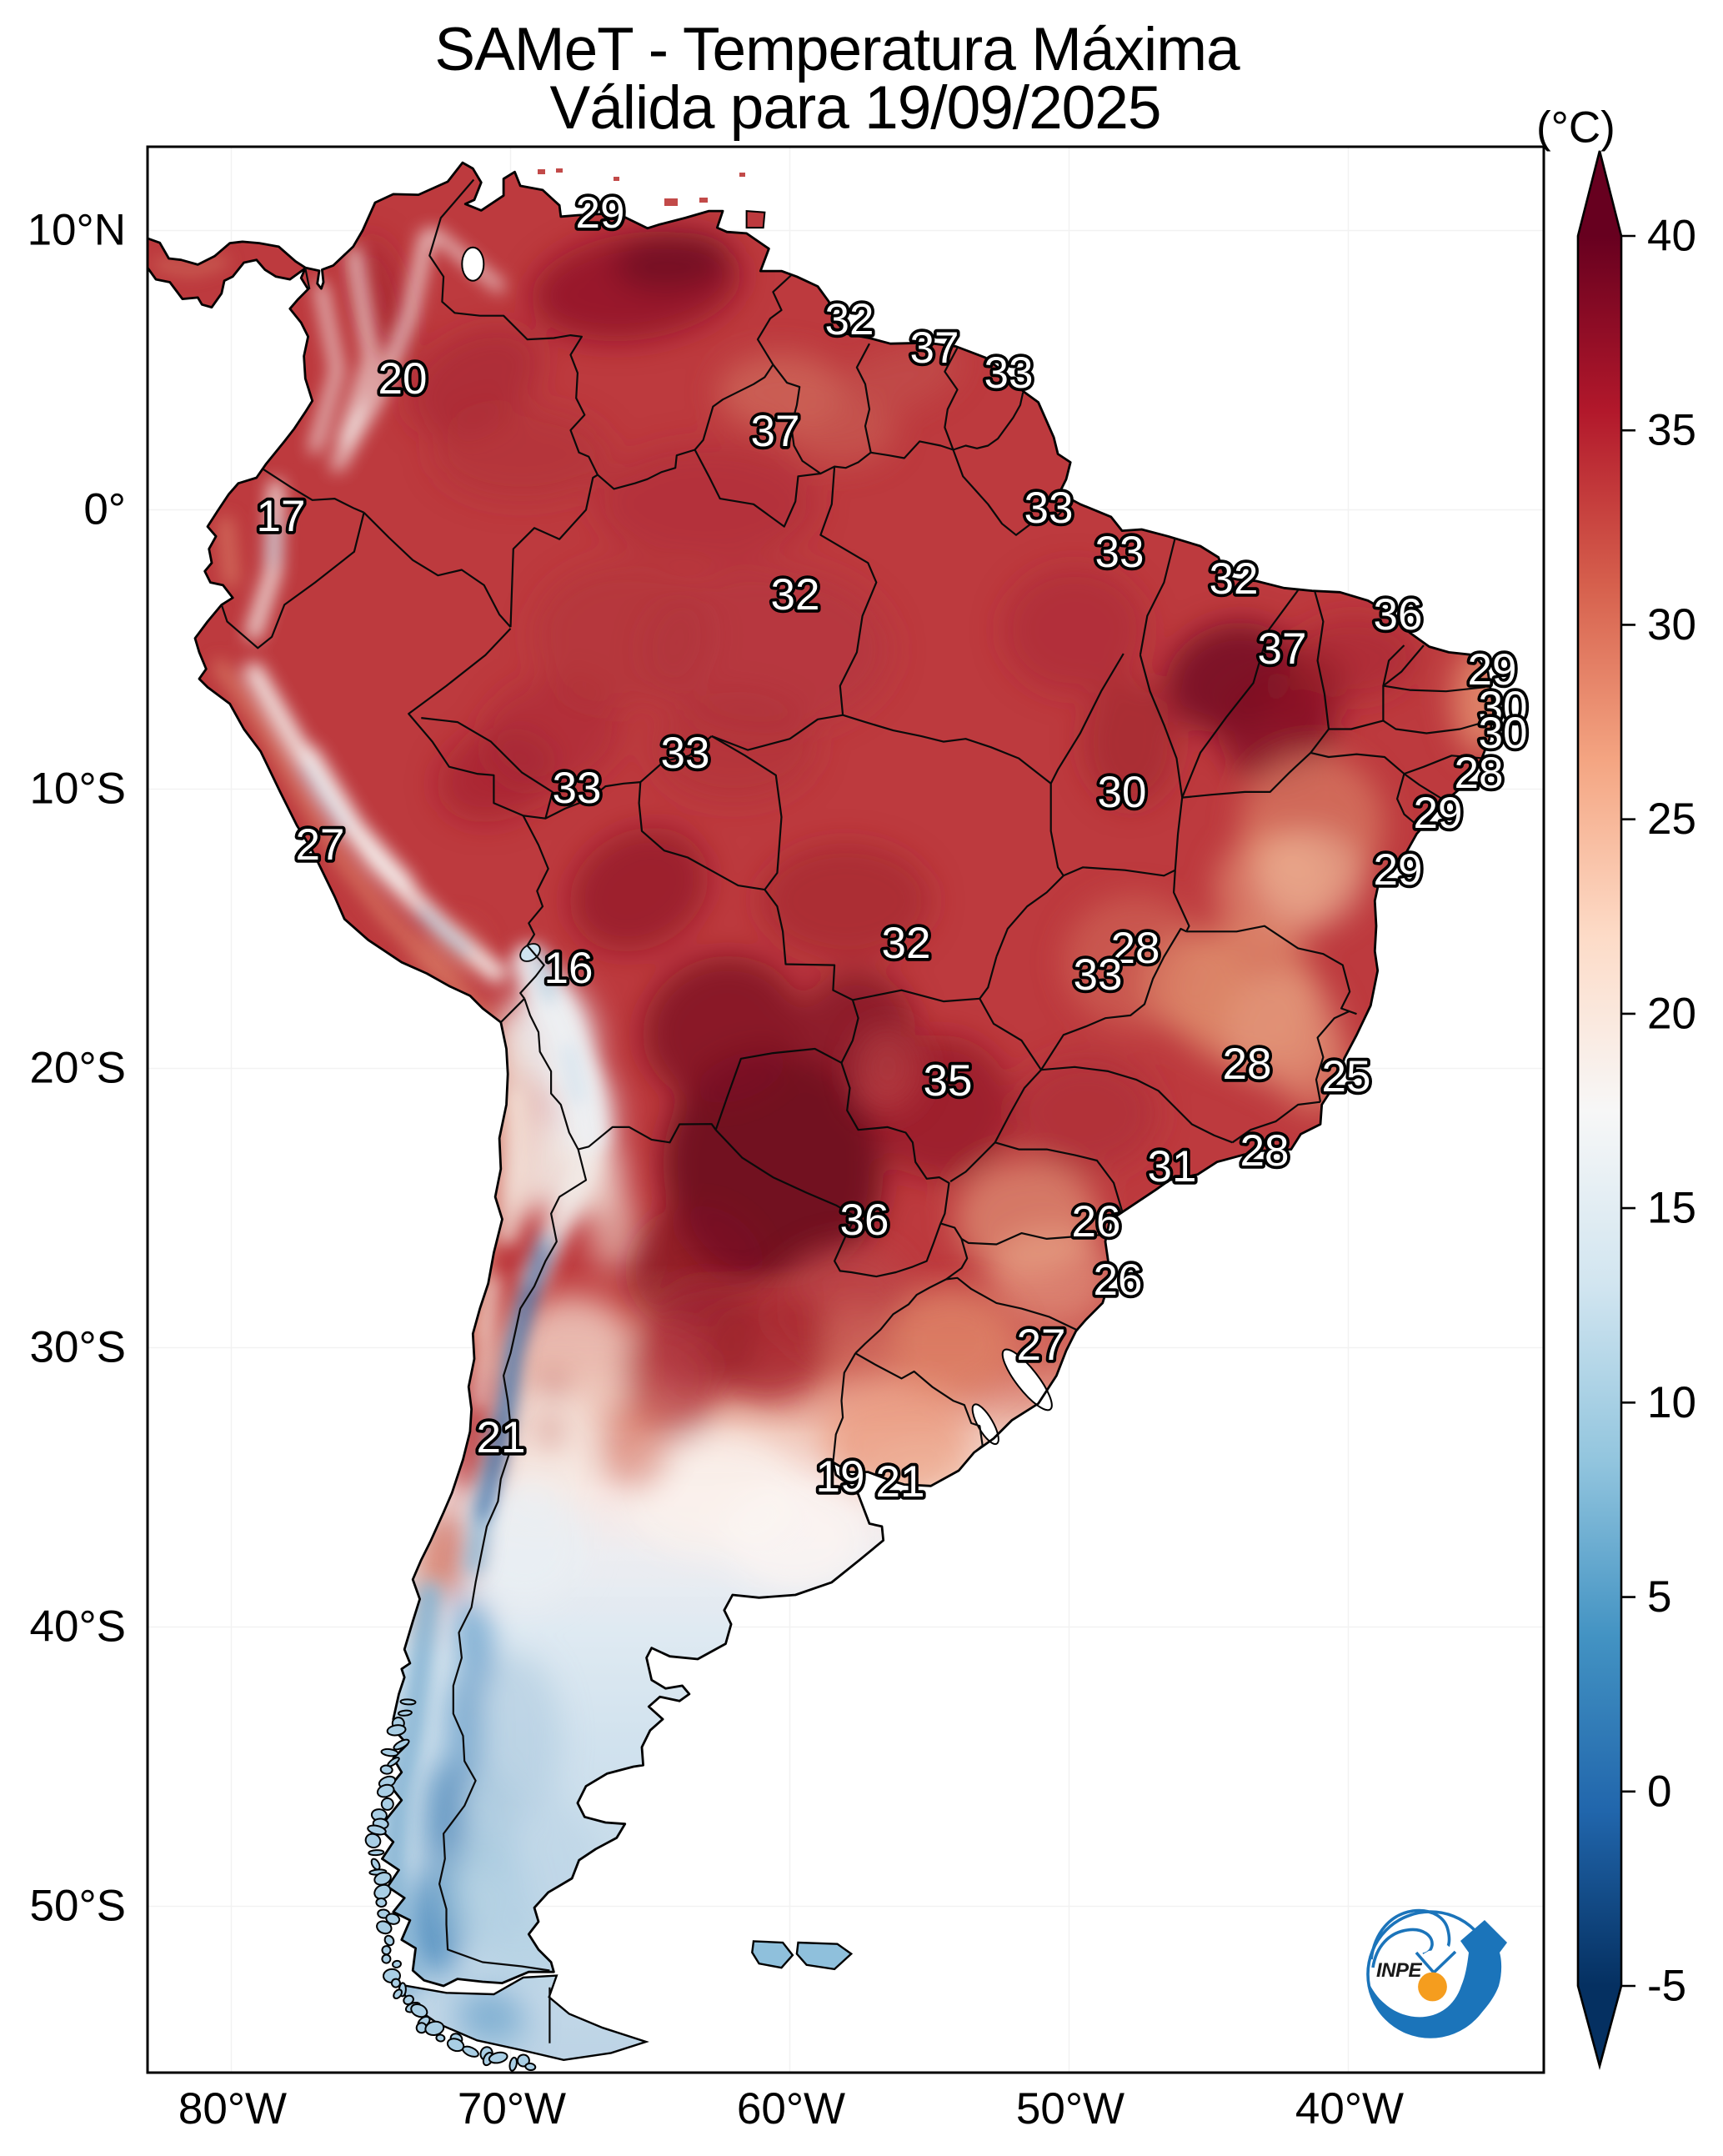 This screenshot has width=1723, height=2156. I want to click on svg-text: 70°W, so click(512, 2108).